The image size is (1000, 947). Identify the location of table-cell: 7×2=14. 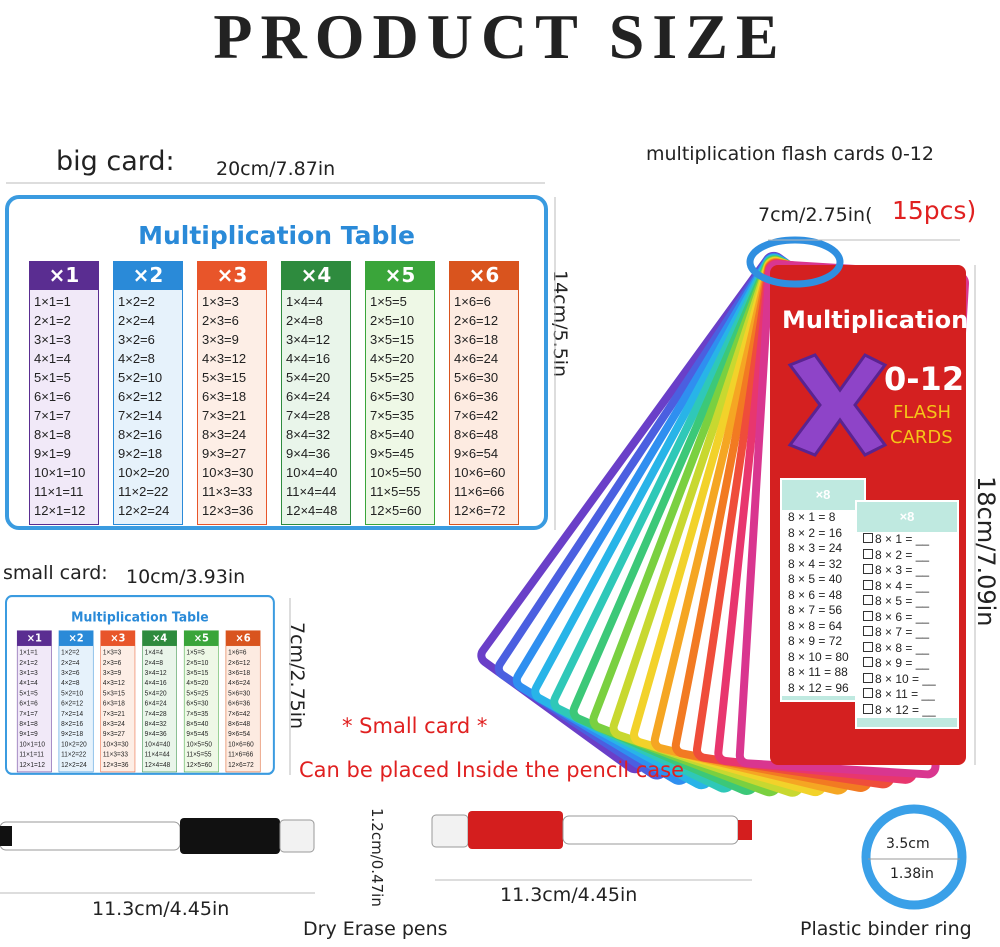
(140, 415).